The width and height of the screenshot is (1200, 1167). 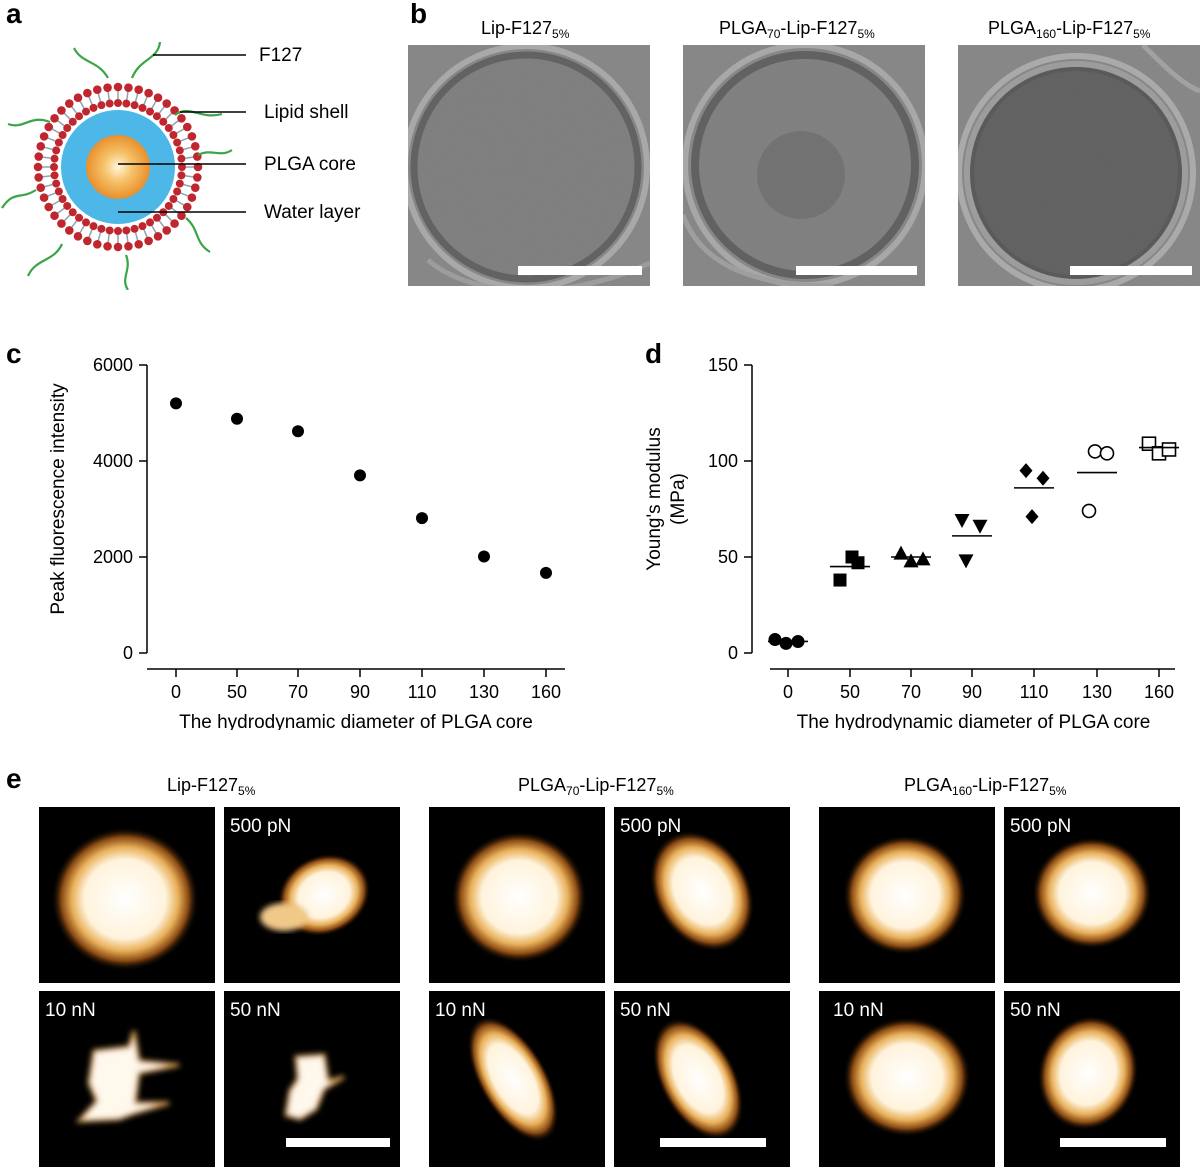 I want to click on nanoparticle-schematic, so click(x=123, y=165).